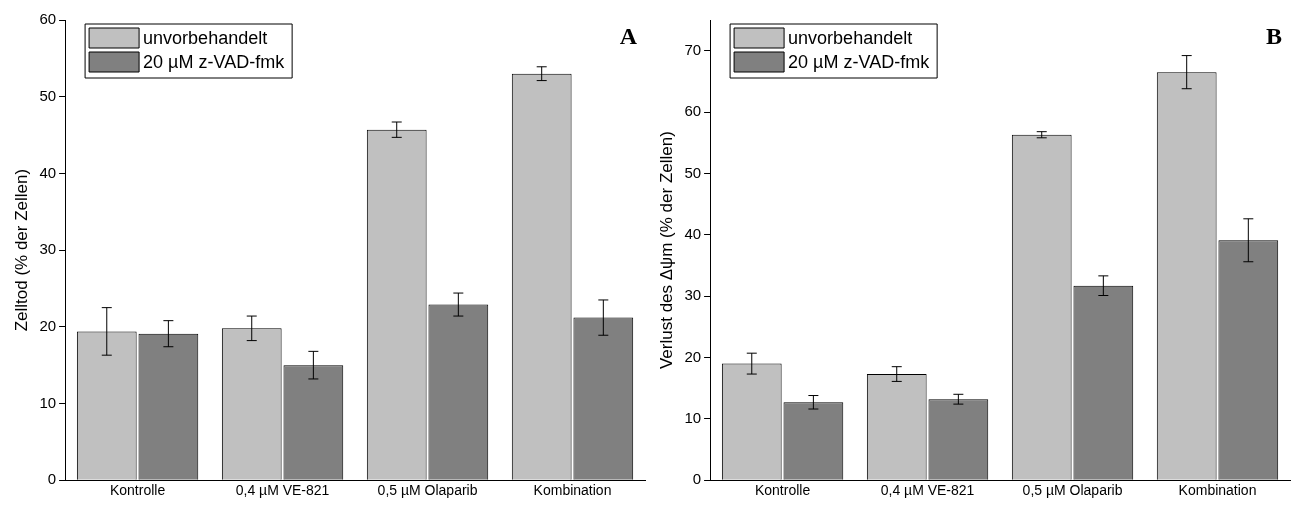 The height and width of the screenshot is (515, 1308). What do you see at coordinates (693, 49) in the screenshot?
I see `y-tick-label: 70` at bounding box center [693, 49].